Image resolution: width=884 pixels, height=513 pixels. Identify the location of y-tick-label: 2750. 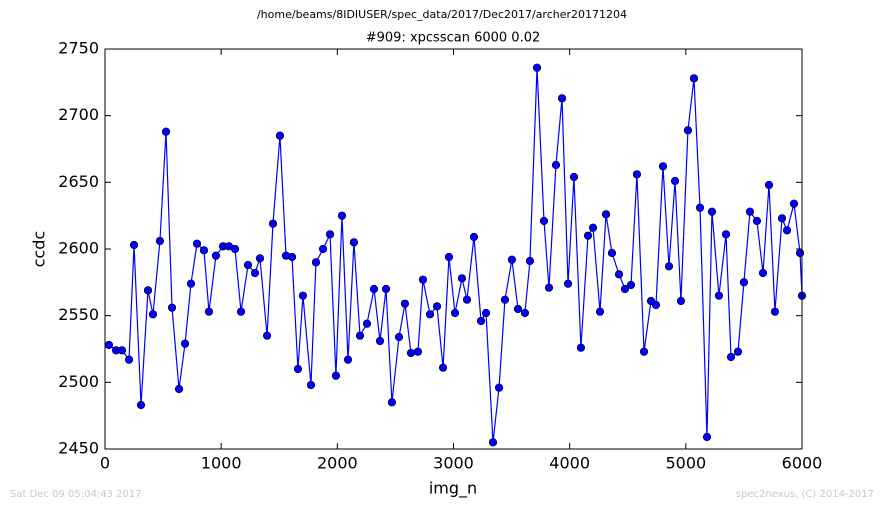
(78, 48).